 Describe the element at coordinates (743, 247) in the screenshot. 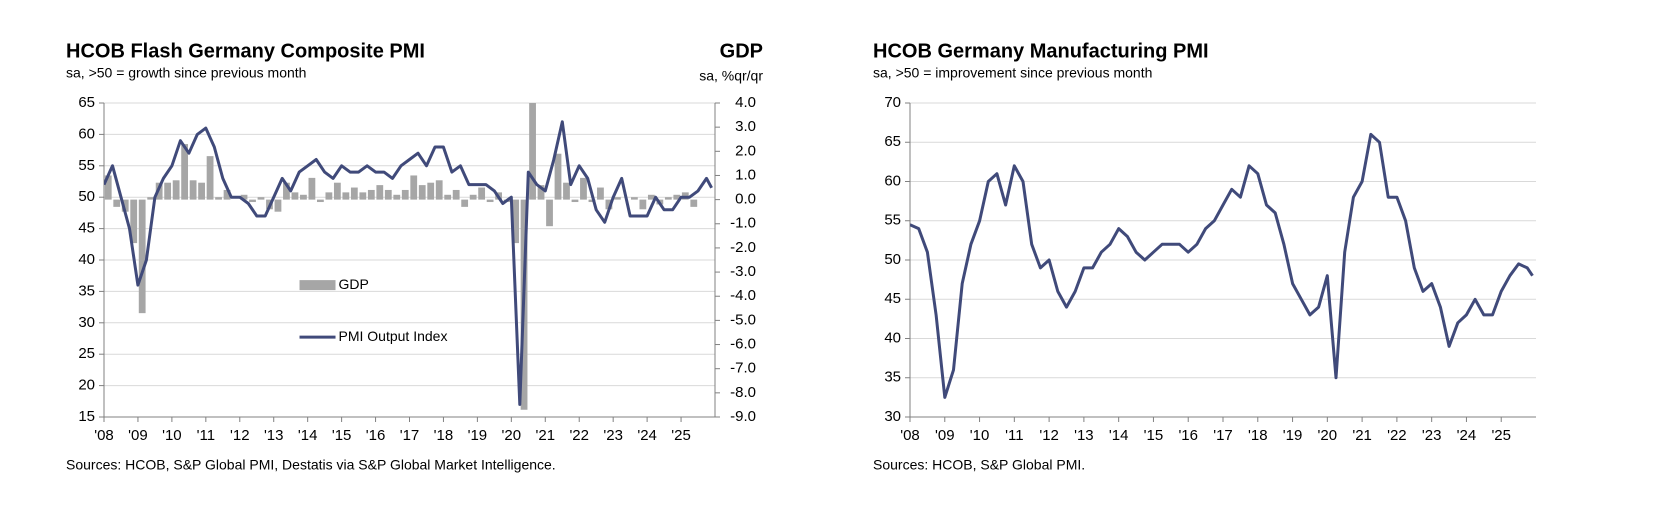

I see `y2-tick-label: -2.0` at that location.